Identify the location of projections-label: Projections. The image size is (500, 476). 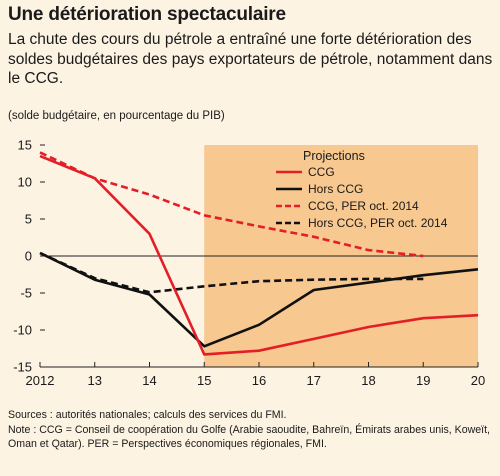
(334, 156).